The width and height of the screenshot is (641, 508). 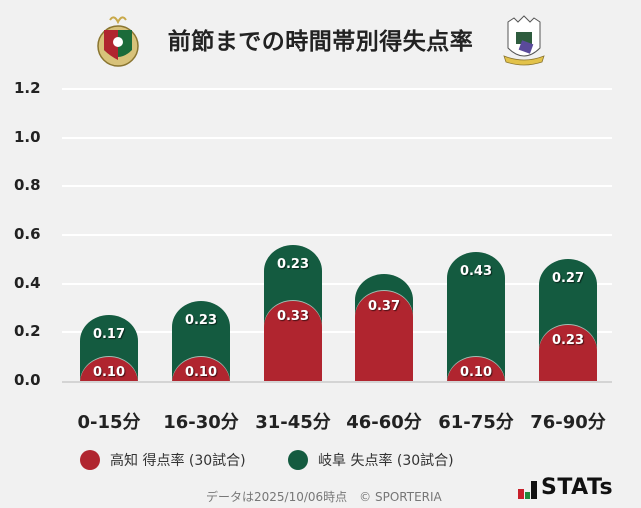 What do you see at coordinates (568, 340) in the screenshot?
I see `kochi-value-label: 0.23` at bounding box center [568, 340].